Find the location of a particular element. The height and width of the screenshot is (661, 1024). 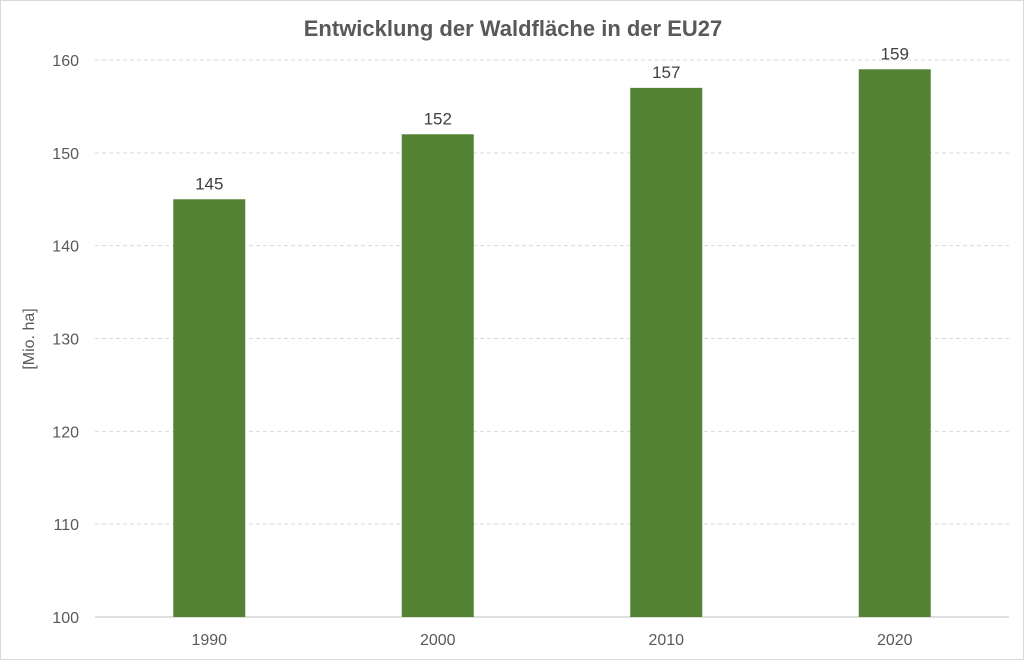

x-axis-ticks: 1990 2000 2010 2020 is located at coordinates (551, 640).